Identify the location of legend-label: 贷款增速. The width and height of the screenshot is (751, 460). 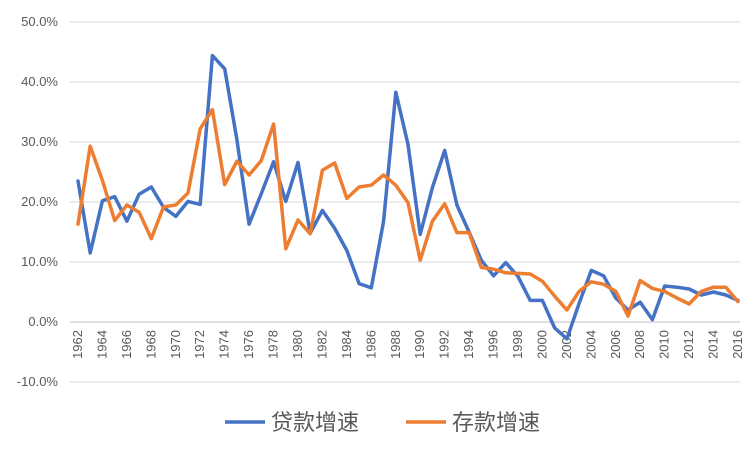
(315, 423).